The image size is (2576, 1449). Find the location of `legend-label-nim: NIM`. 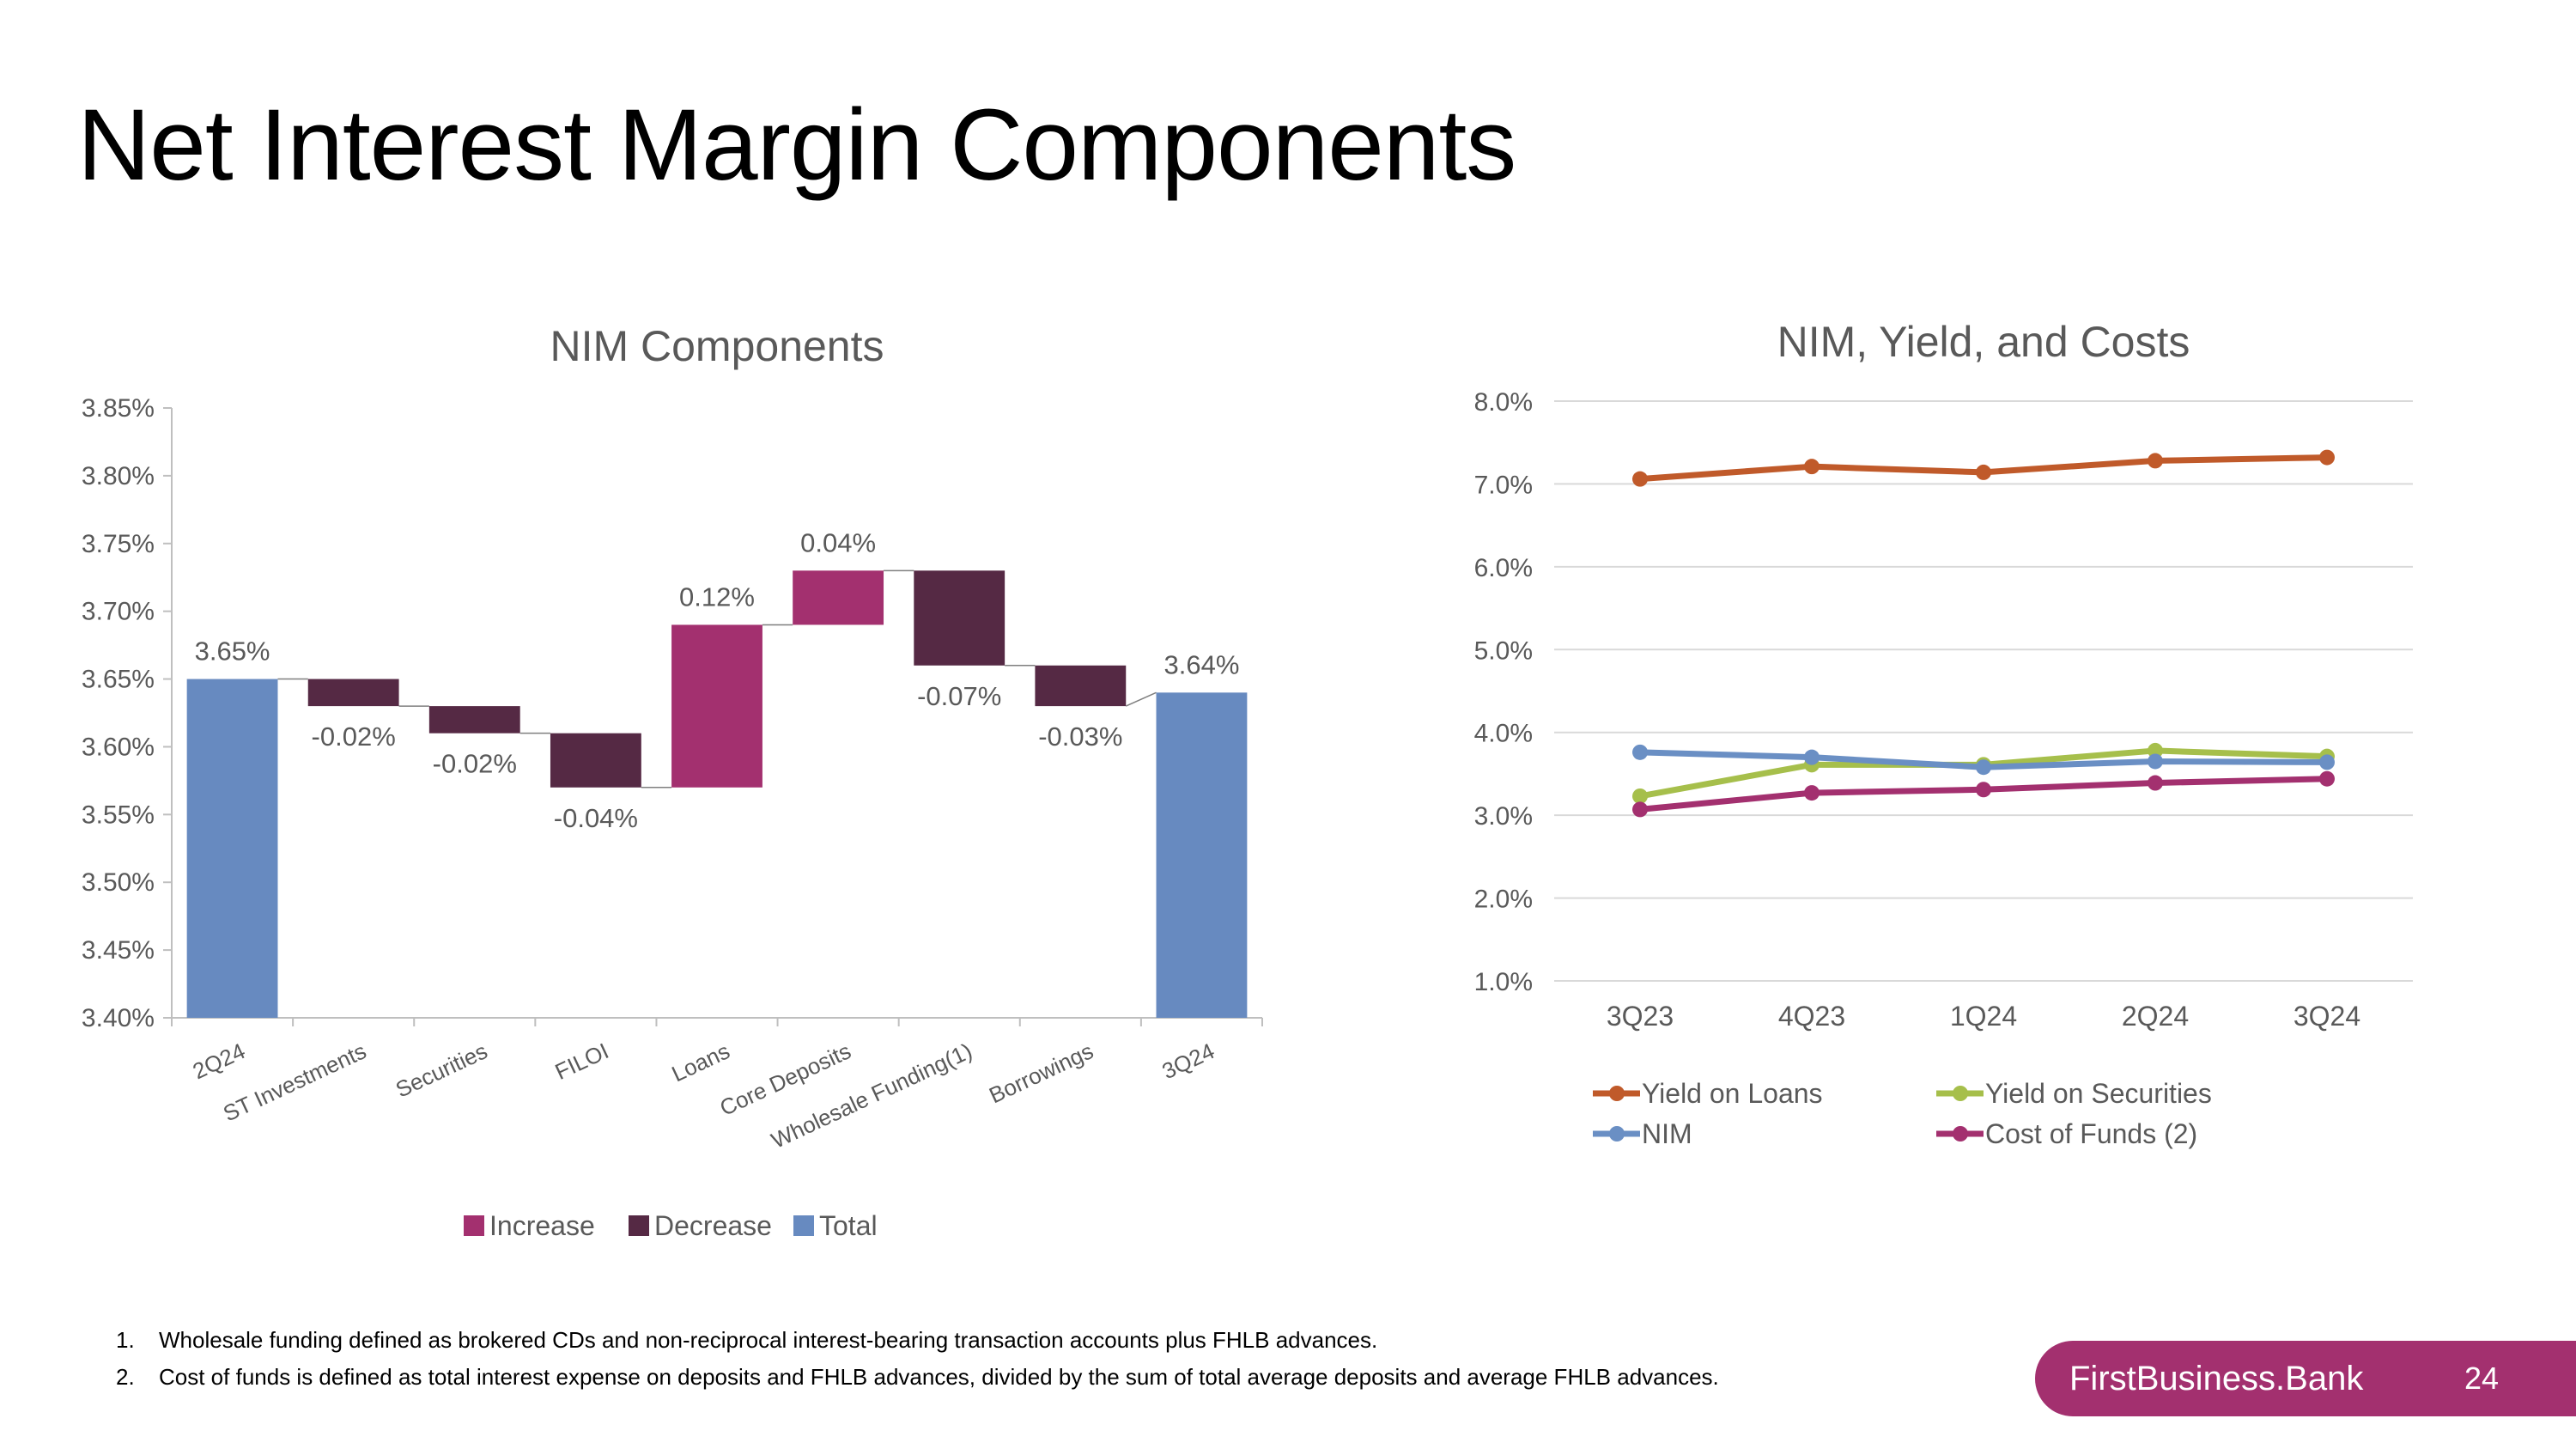

legend-label-nim: NIM is located at coordinates (1667, 1133).